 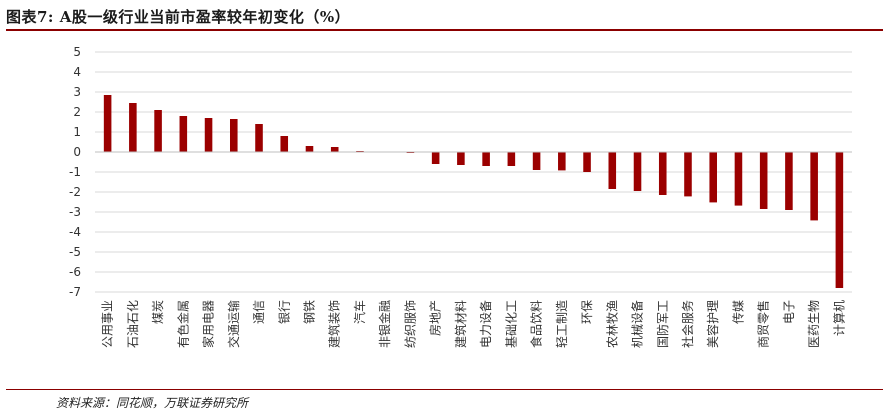 I want to click on x-tick-label: 国防军工, so click(x=662, y=324).